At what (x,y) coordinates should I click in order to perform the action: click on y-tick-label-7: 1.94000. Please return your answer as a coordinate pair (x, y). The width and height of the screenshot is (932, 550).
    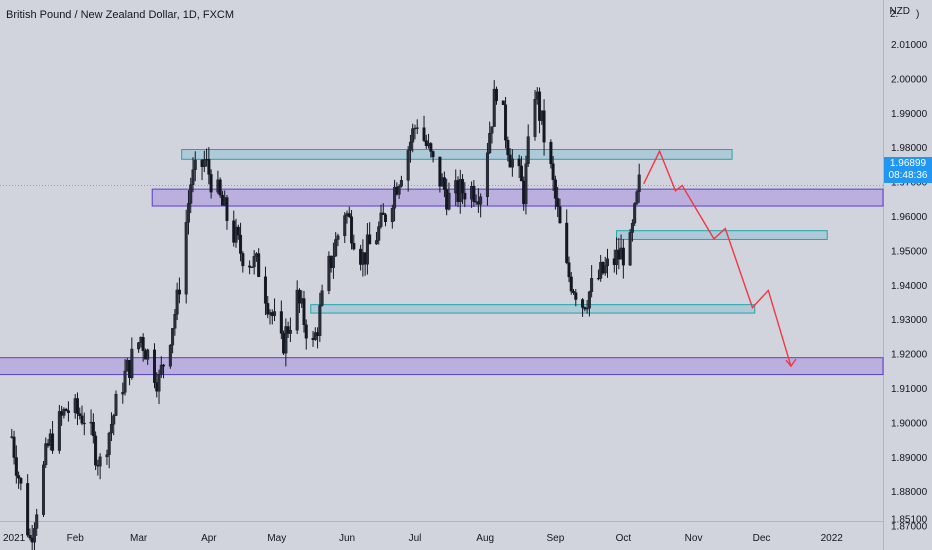
    Looking at the image, I should click on (909, 286).